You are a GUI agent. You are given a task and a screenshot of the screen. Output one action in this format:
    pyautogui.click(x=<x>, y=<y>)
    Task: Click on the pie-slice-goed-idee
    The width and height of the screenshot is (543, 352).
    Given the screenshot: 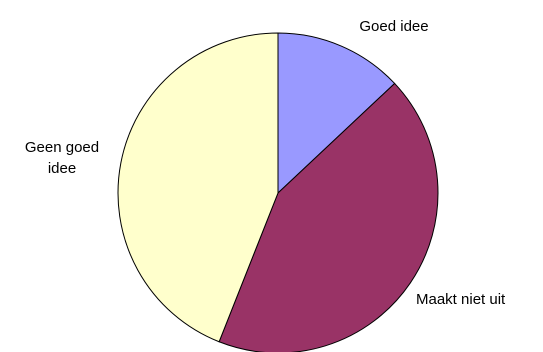 What is the action you would take?
    pyautogui.click(x=336, y=113)
    